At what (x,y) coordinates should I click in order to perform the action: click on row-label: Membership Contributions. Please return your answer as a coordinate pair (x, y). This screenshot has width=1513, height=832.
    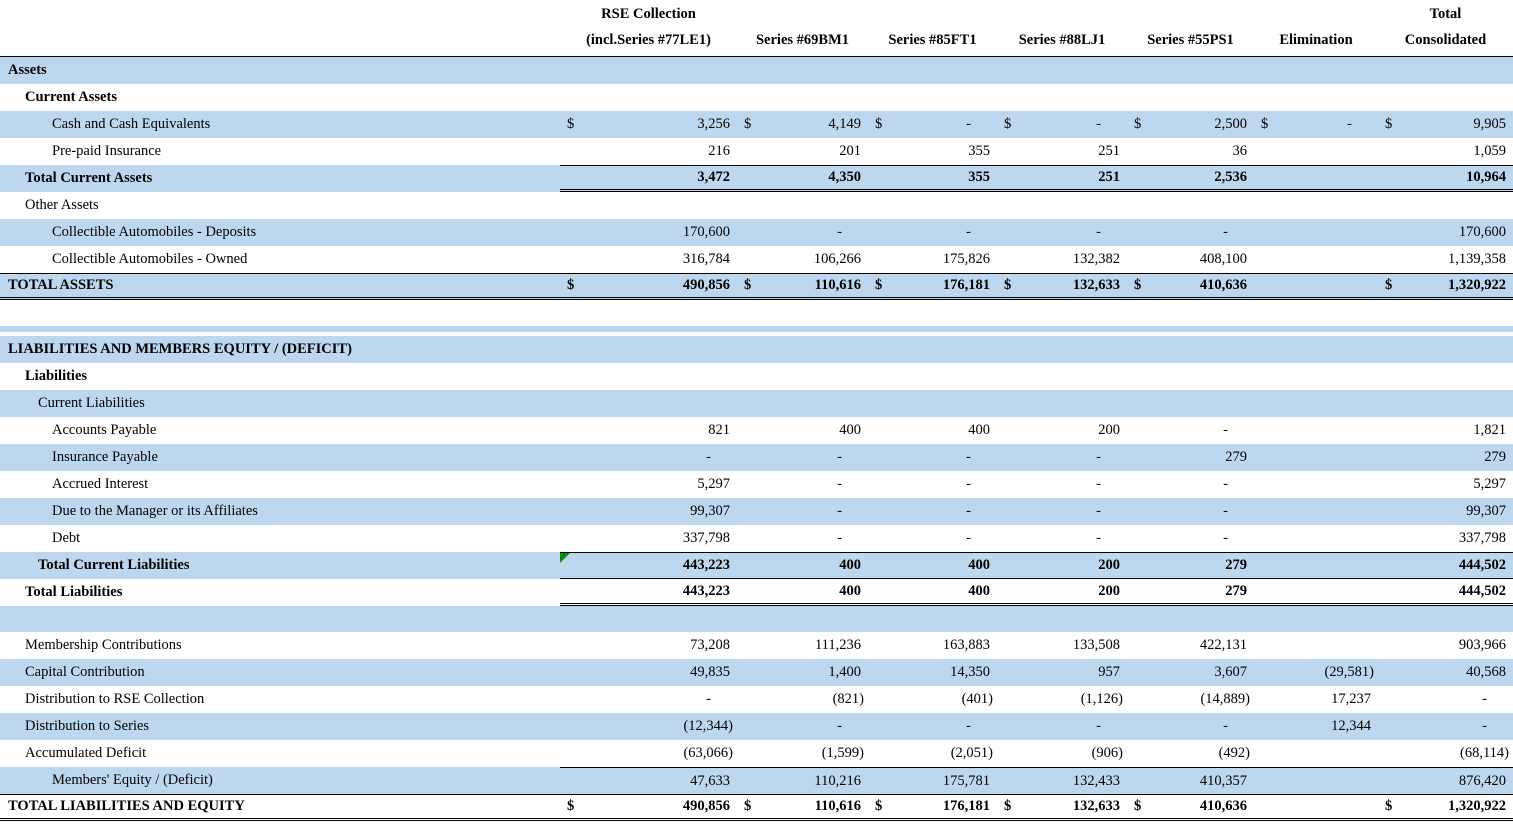
    Looking at the image, I should click on (103, 645).